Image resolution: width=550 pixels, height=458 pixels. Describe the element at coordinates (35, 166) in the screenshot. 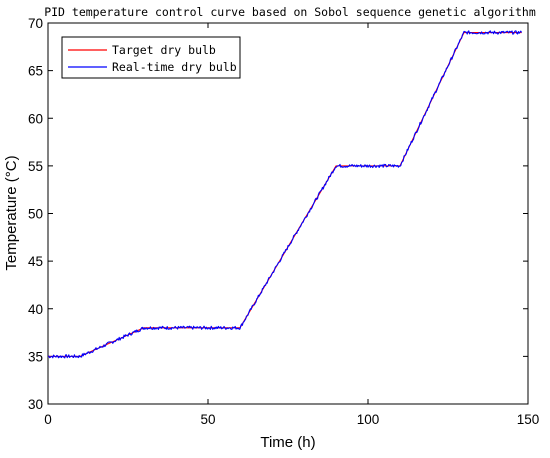

I see `y-tick-label: 55` at that location.